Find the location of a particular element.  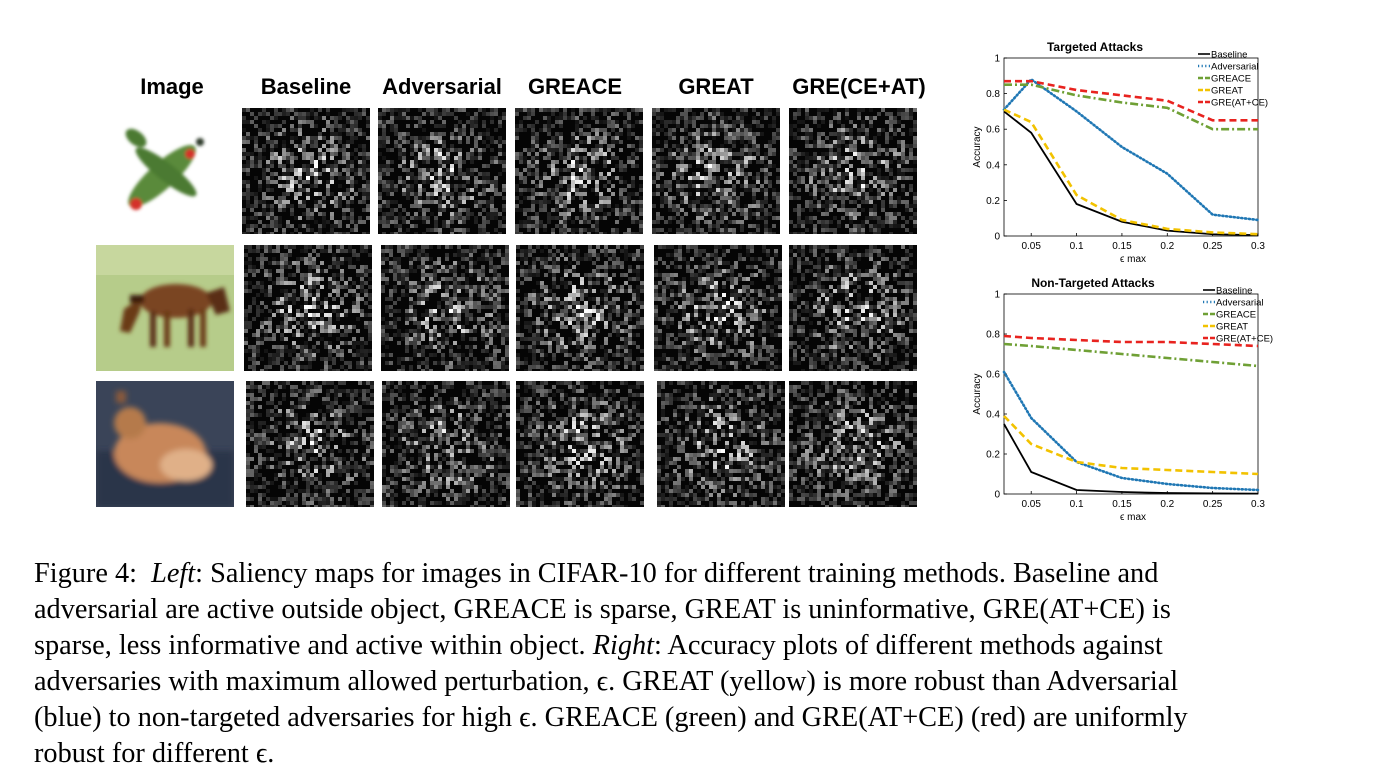

saliency-map-airplane-baseline is located at coordinates (306, 171).